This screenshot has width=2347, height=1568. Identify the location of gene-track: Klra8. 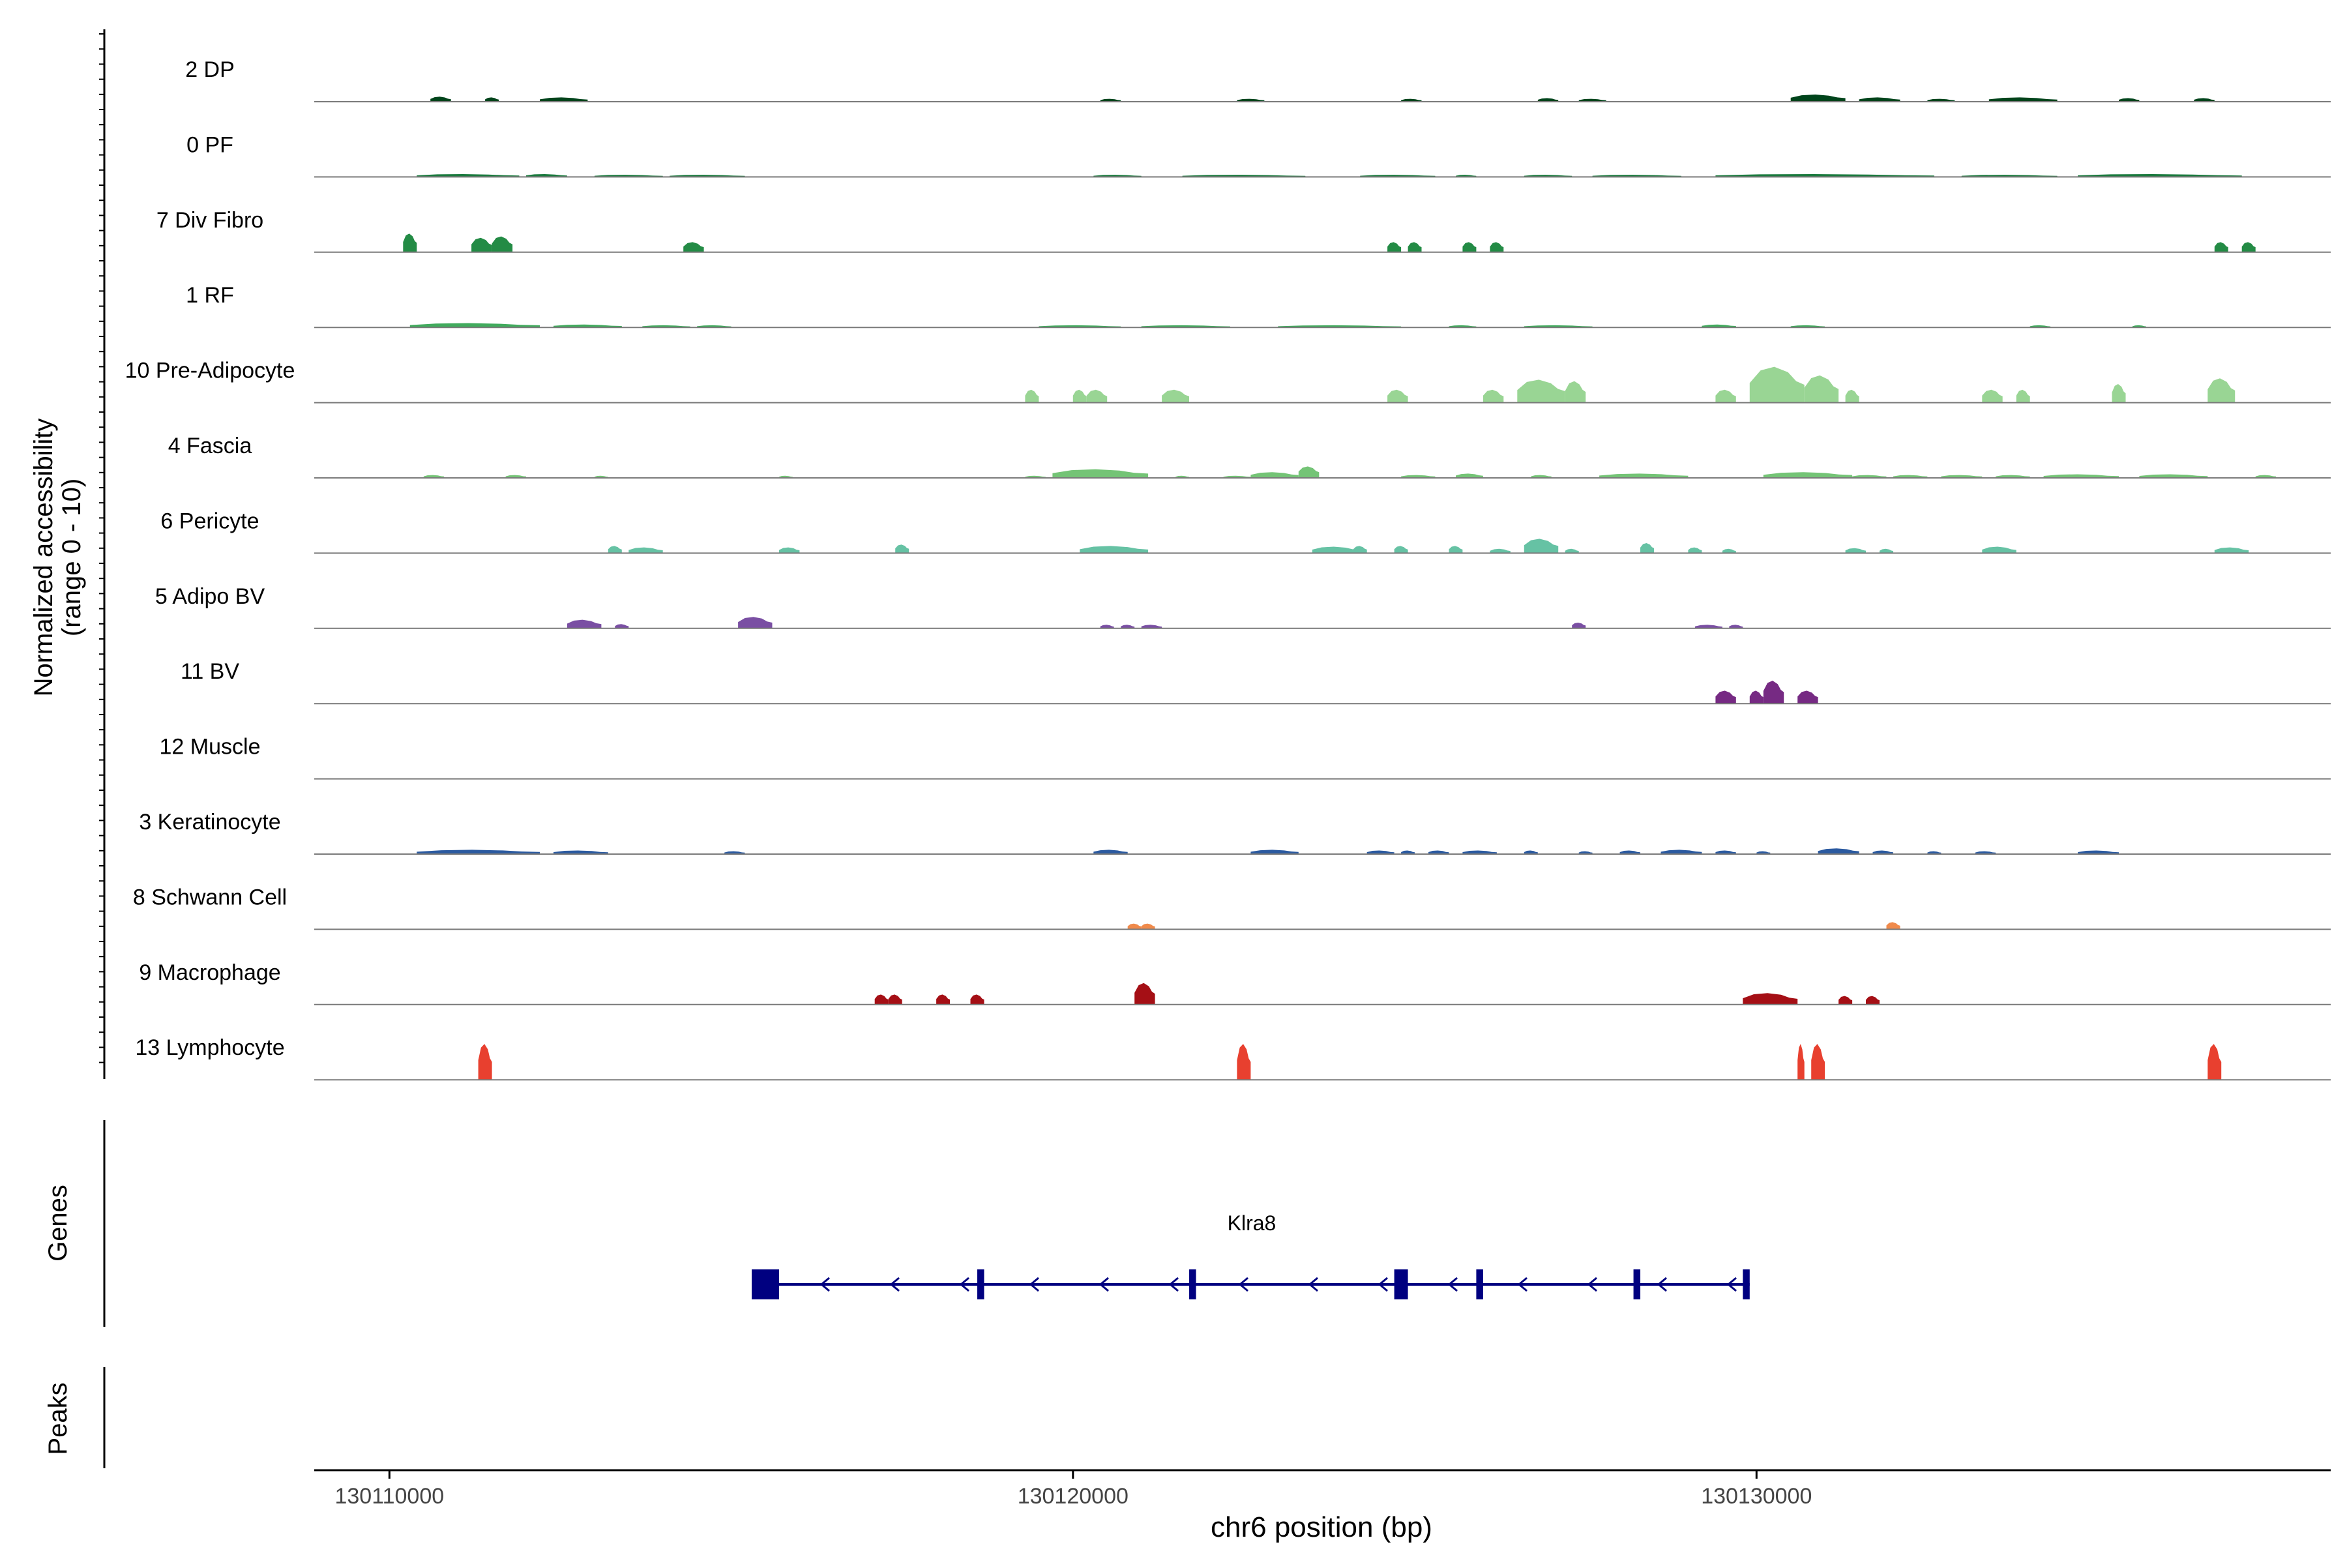
(1251, 1255).